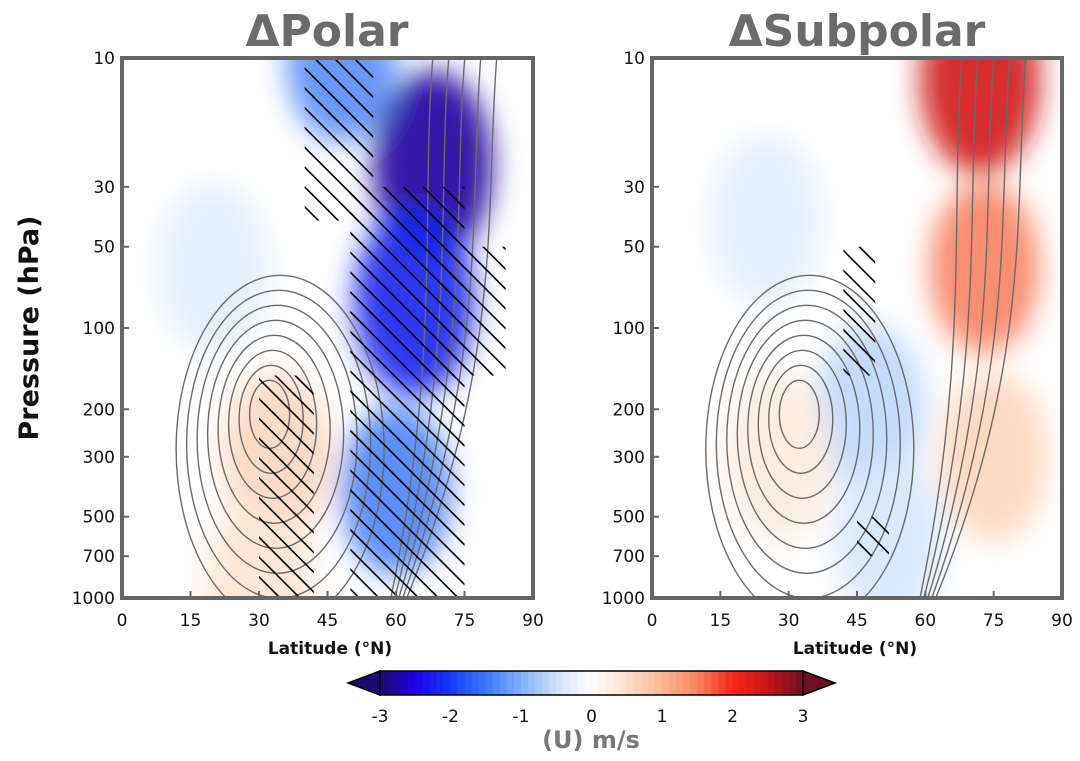  What do you see at coordinates (820, 683) in the screenshot?
I see `colorbar-max-arrow` at bounding box center [820, 683].